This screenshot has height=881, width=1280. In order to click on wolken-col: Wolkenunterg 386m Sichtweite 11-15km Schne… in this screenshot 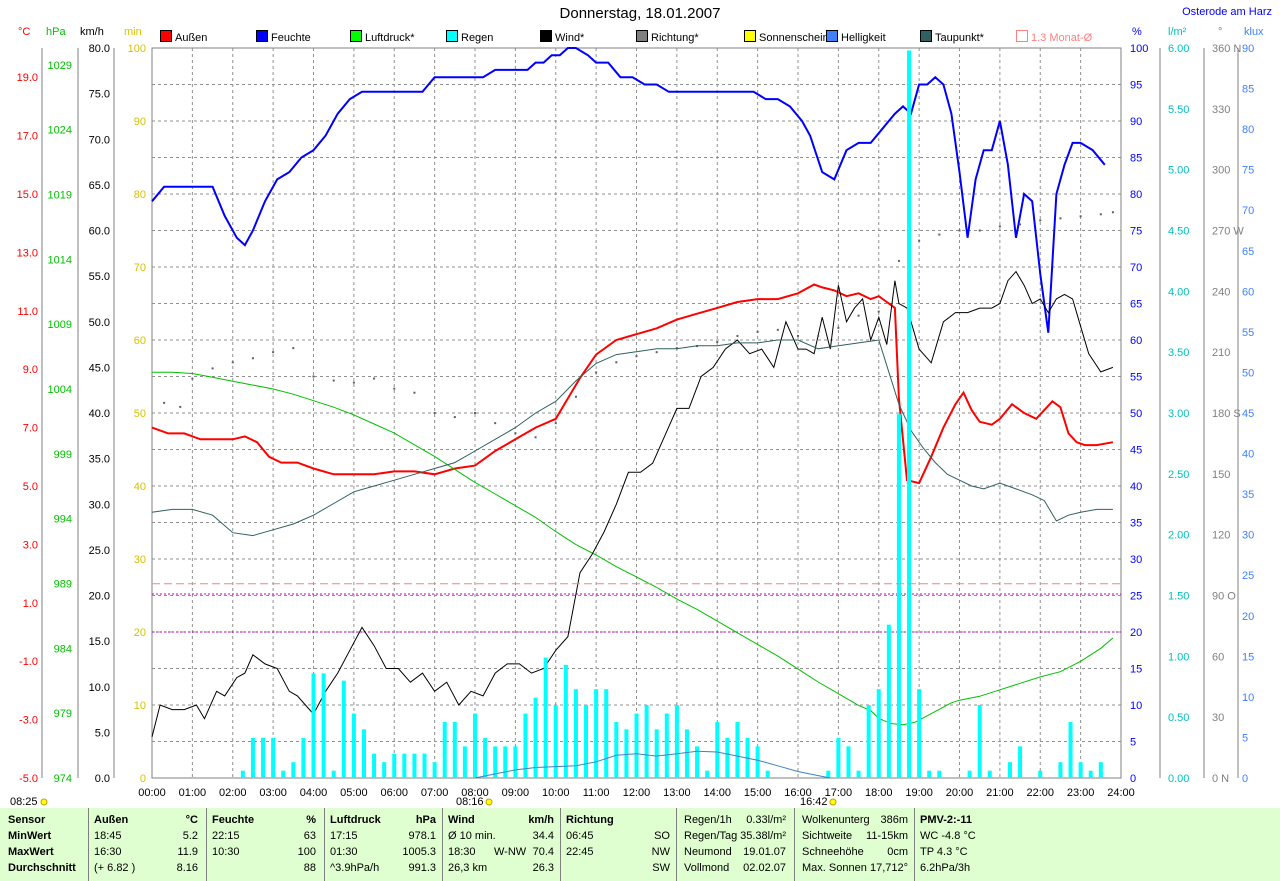, I will do `click(855, 845)`.